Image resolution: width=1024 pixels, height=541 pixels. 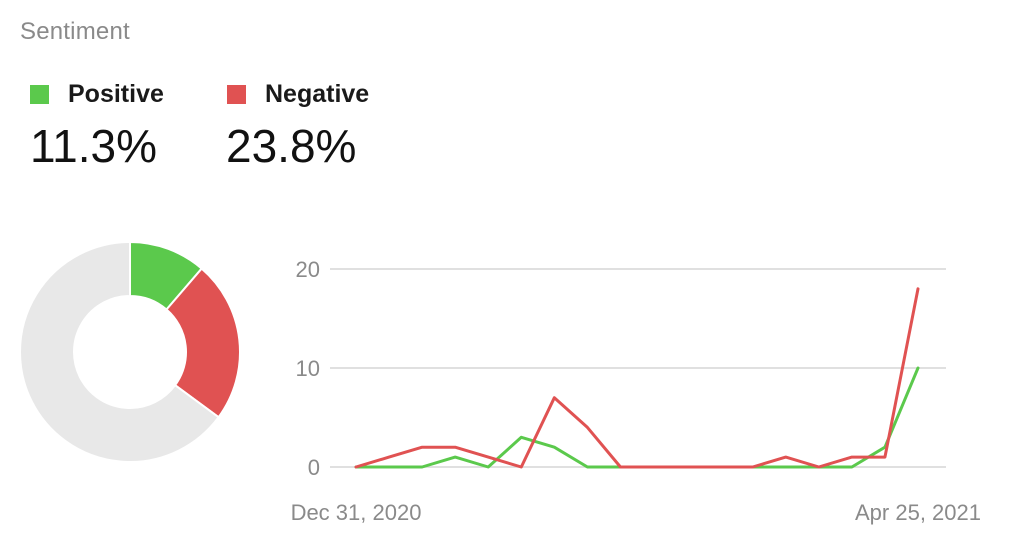 What do you see at coordinates (314, 467) in the screenshot?
I see `y-tick-label: 0` at bounding box center [314, 467].